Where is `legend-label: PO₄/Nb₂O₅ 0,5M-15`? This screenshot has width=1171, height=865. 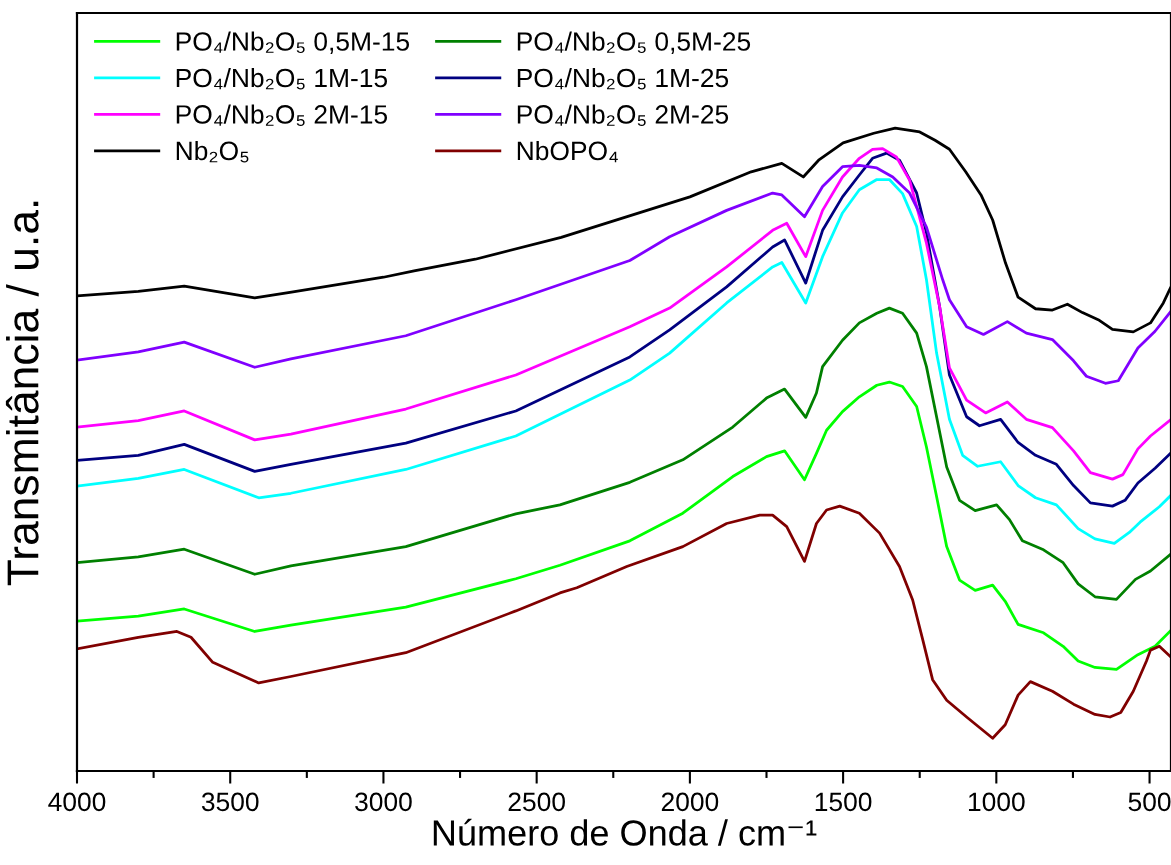
legend-label: PO₄/Nb₂O₅ 0,5M-15 is located at coordinates (293, 42).